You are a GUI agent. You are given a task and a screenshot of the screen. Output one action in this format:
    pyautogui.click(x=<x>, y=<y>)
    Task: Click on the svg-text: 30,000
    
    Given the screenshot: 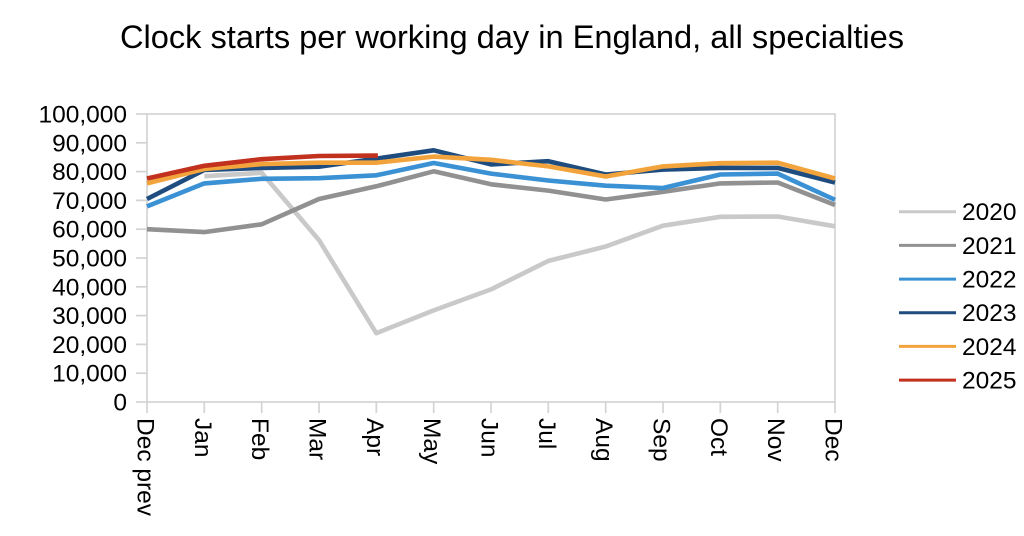 What is the action you would take?
    pyautogui.click(x=89, y=316)
    